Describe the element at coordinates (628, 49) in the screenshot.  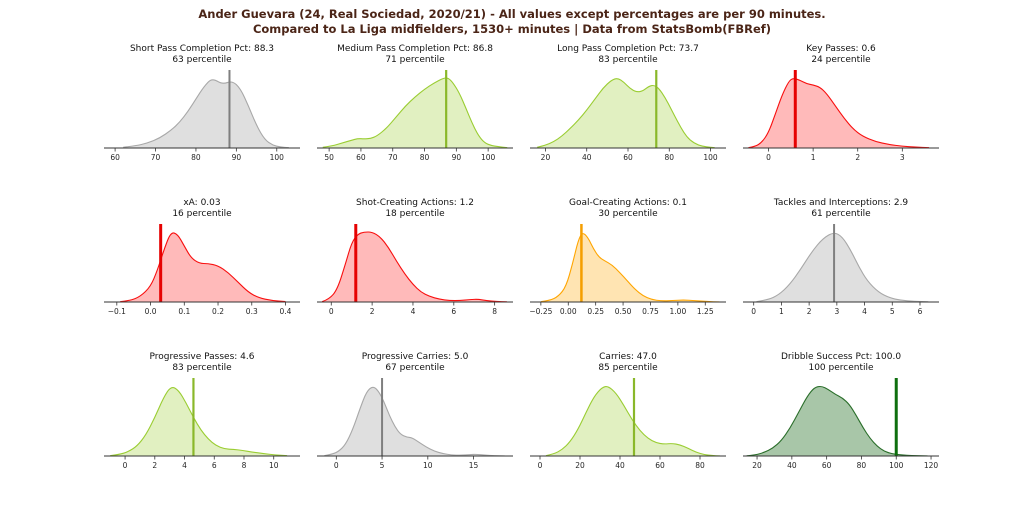
I see `subplot-title: Long Pass Completion Pct: 73.7` at that location.